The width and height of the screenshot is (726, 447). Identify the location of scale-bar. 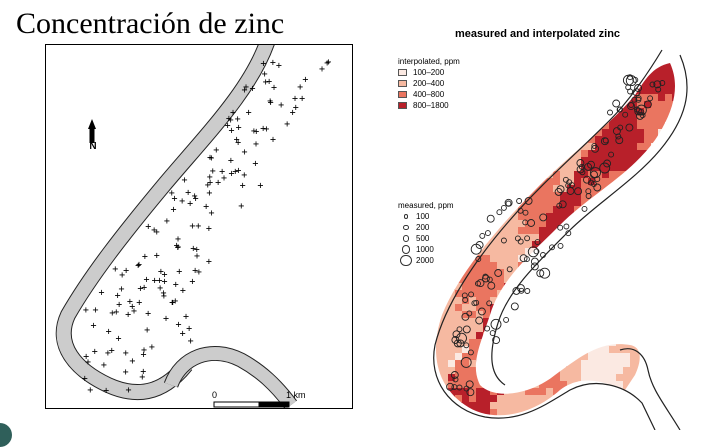
(251, 404).